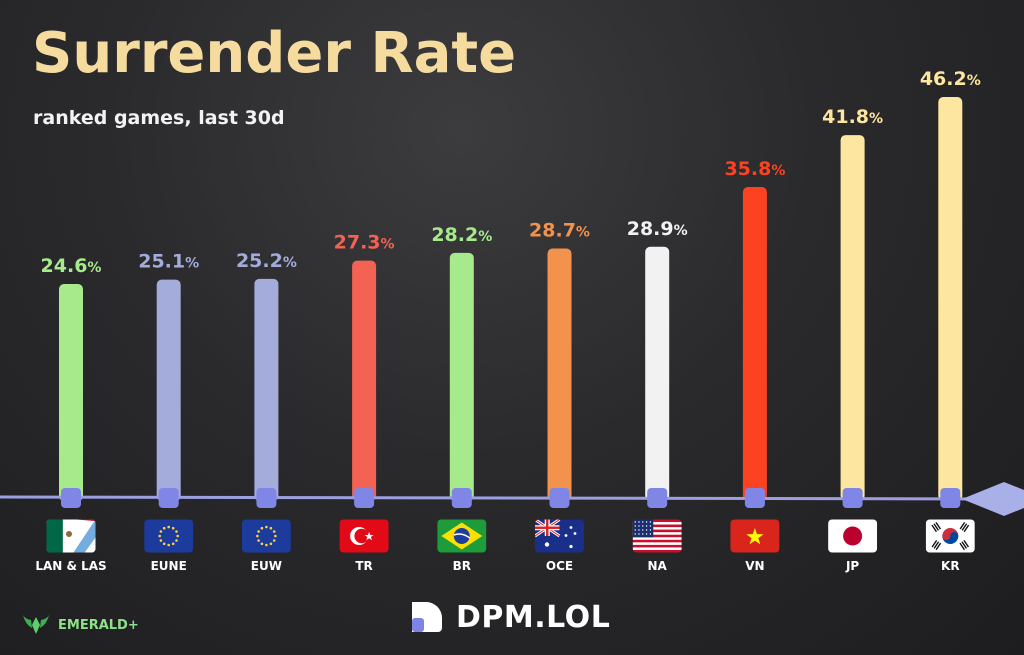 This screenshot has height=655, width=1024. What do you see at coordinates (754, 169) in the screenshot?
I see `value-label-vn: 35.8%` at bounding box center [754, 169].